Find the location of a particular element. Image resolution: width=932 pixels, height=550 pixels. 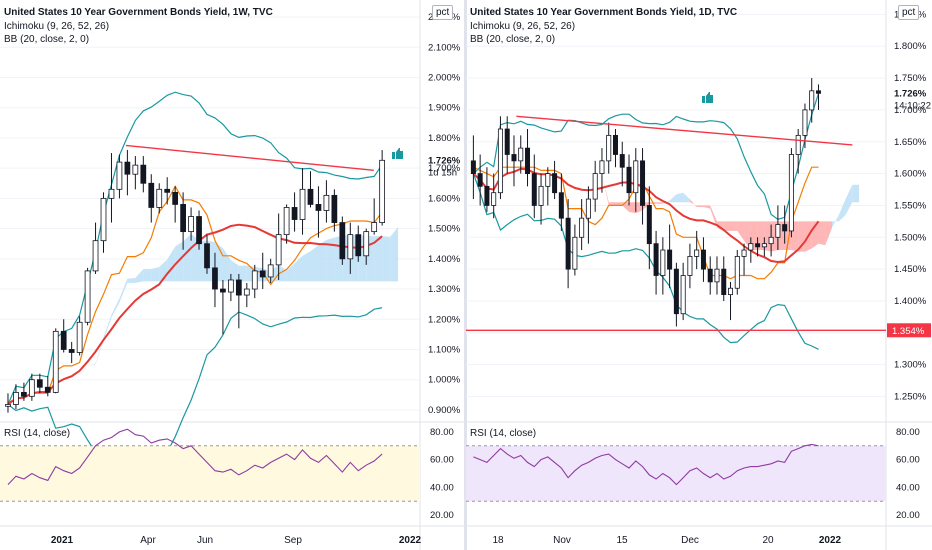

panel-divider is located at coordinates (465, 275).